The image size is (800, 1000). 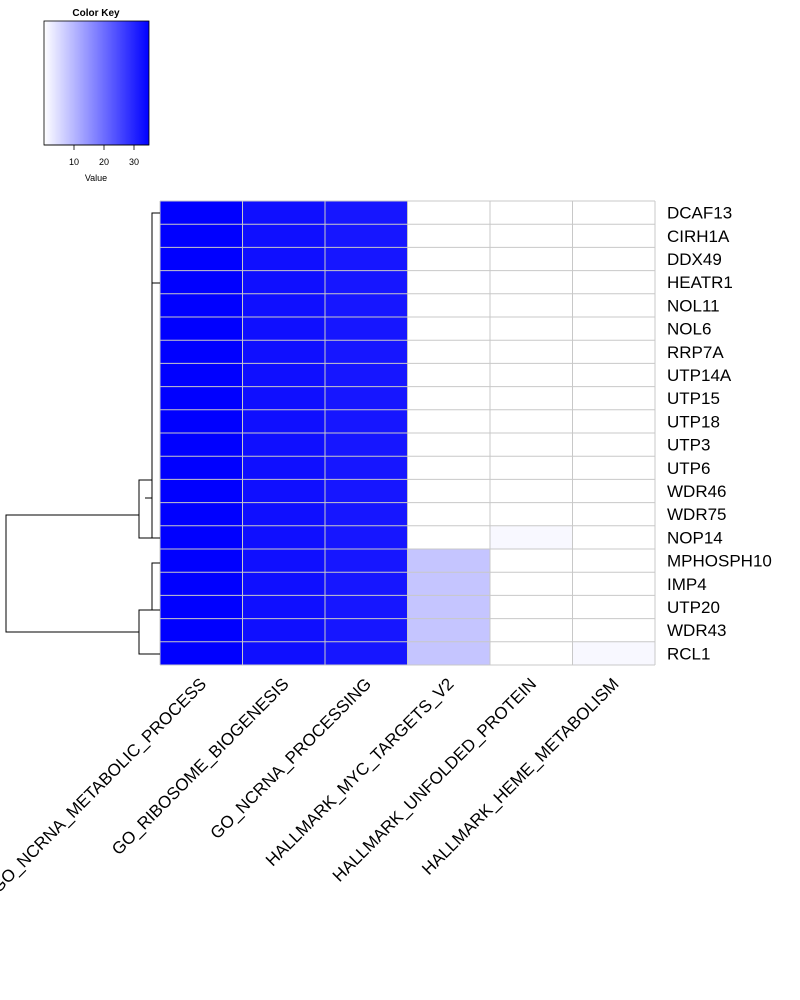 What do you see at coordinates (695, 537) in the screenshot?
I see `row-label: NOP14` at bounding box center [695, 537].